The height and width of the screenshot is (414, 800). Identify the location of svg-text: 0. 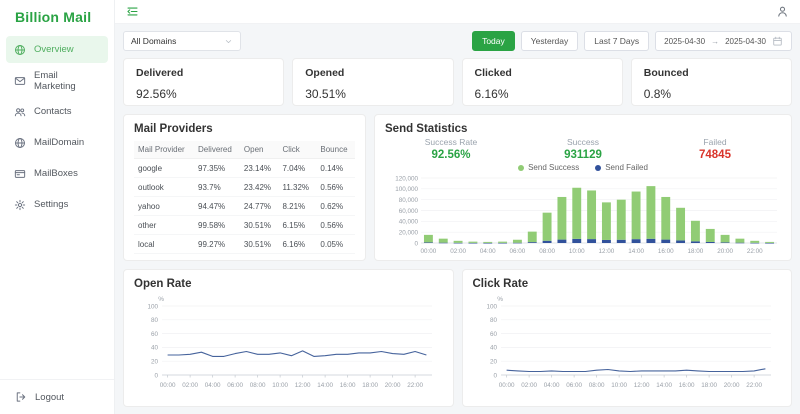
(416, 243).